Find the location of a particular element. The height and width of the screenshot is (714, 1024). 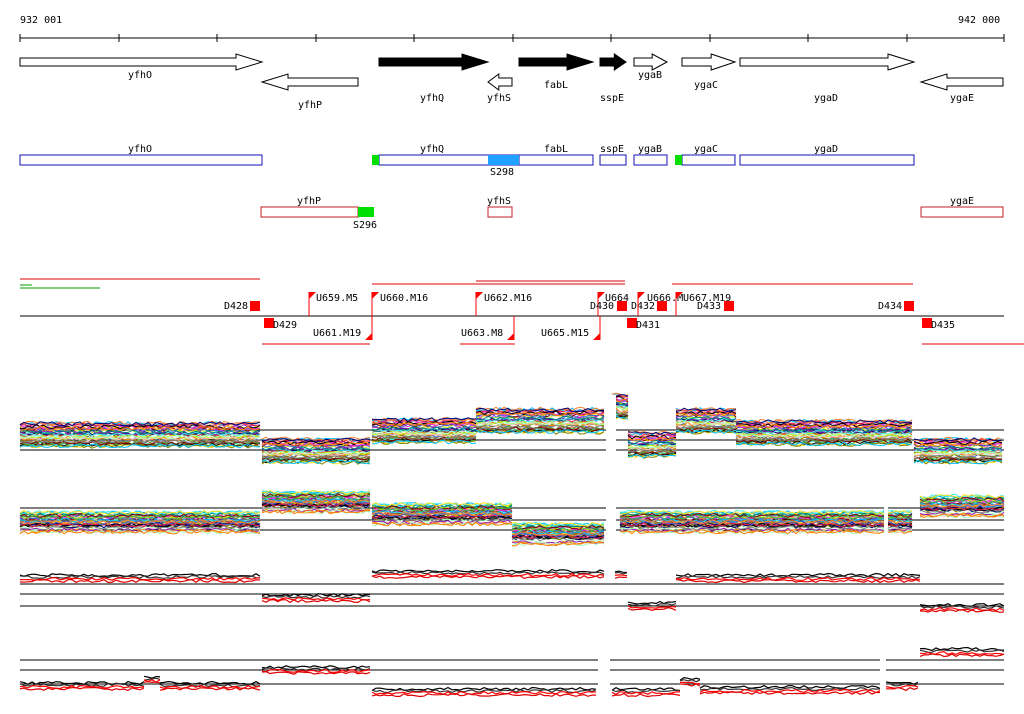

ruler-ticks is located at coordinates (512, 38).